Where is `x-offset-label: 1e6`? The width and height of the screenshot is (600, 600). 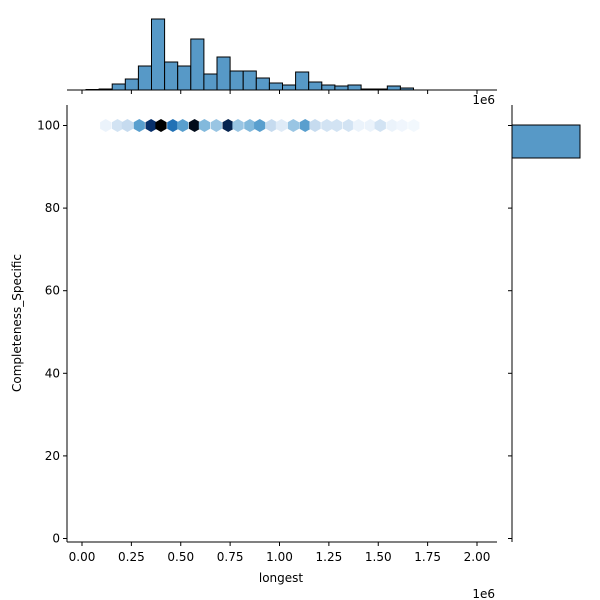
x-offset-label: 1e6 is located at coordinates (483, 593).